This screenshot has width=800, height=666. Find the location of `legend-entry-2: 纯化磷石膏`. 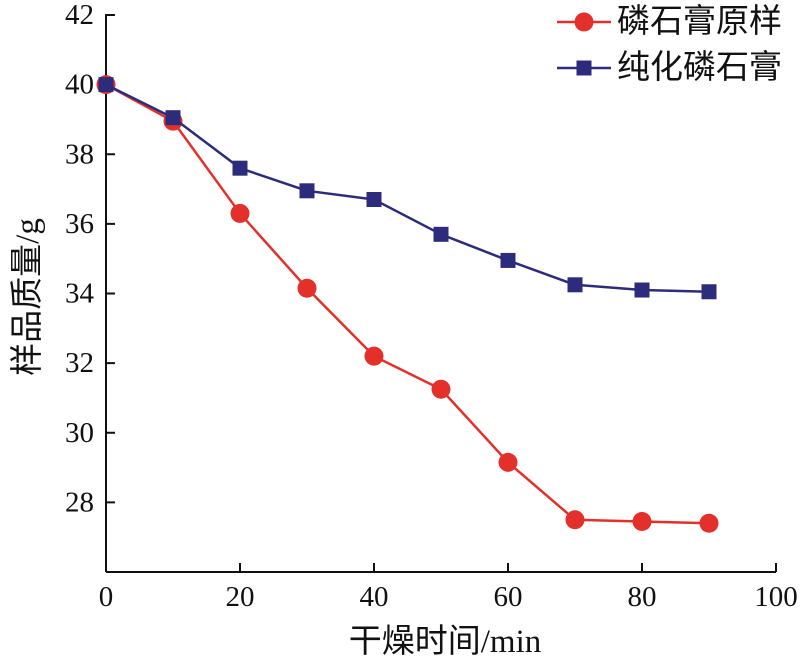

legend-entry-2: 纯化磷石膏 is located at coordinates (669, 67).